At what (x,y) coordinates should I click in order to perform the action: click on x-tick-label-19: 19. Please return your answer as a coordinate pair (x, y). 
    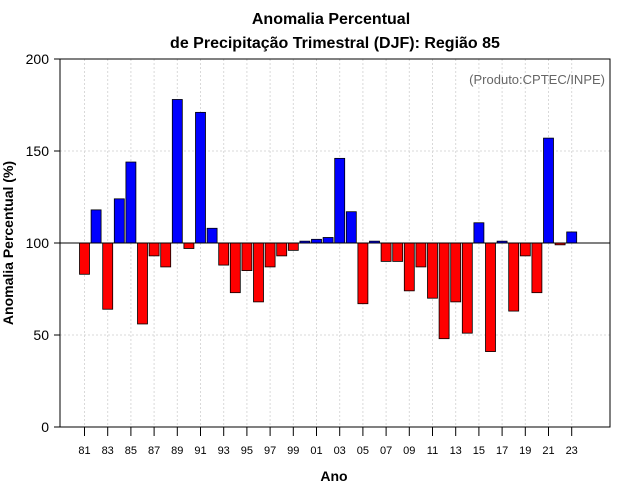
    Looking at the image, I should click on (525, 451).